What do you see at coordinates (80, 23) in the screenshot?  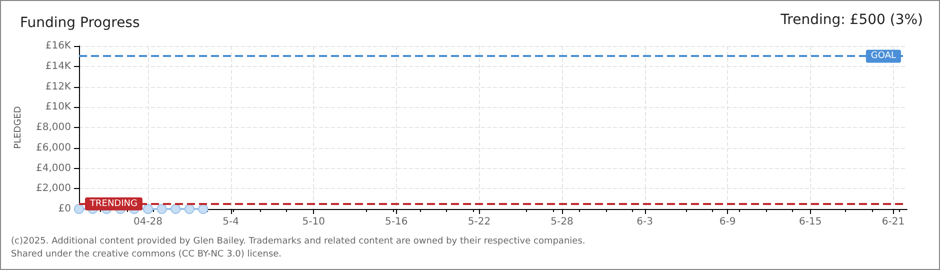 I see `chart-title: Funding Progress` at bounding box center [80, 23].